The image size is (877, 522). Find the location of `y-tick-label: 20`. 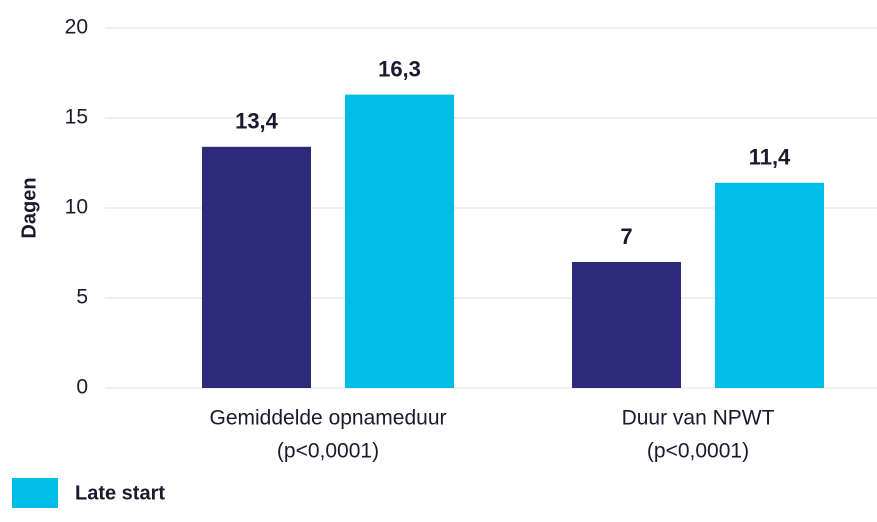

y-tick-label: 20 is located at coordinates (76, 27).